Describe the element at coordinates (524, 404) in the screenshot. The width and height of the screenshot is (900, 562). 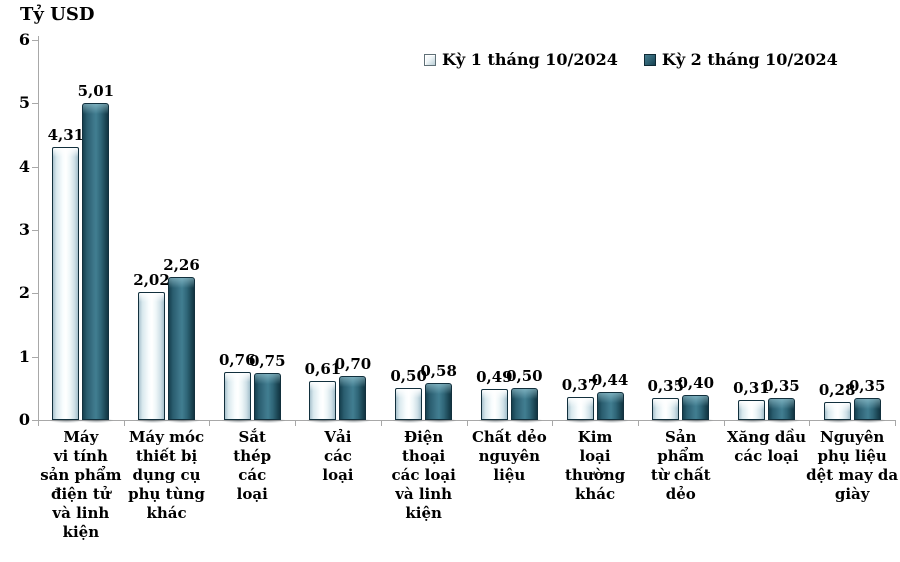
I see `bar-ky2-cat6` at that location.